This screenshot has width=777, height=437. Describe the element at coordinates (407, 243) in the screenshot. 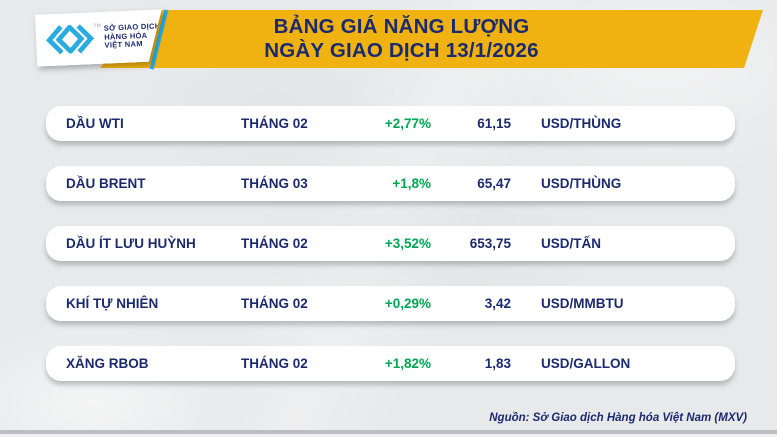

I see `change-percent: +3,52%` at that location.